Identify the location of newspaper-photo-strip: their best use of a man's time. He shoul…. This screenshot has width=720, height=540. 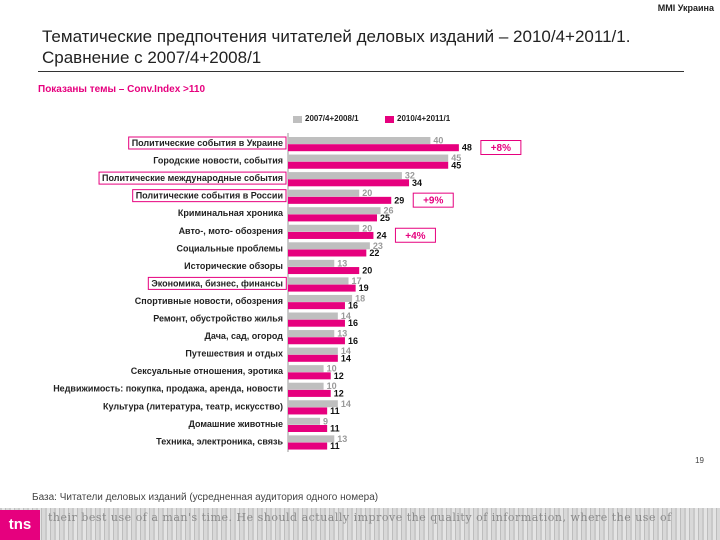
(360, 524).